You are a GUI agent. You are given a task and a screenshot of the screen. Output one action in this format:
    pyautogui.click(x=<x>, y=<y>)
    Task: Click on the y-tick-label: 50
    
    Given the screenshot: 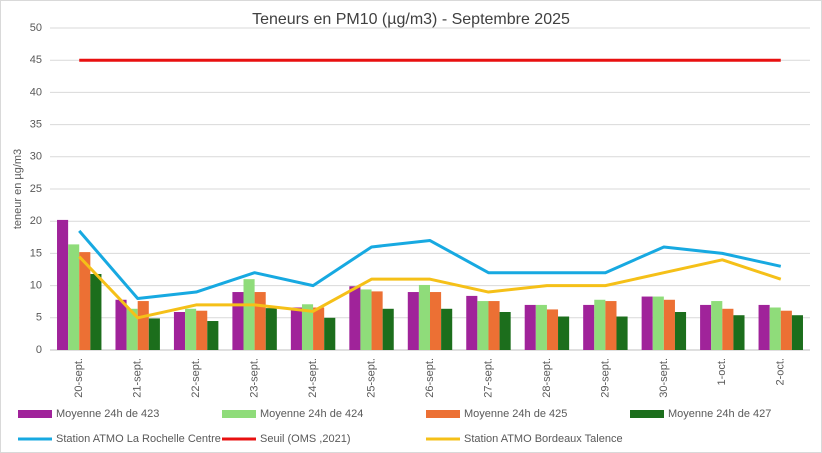 What is the action you would take?
    pyautogui.click(x=36, y=28)
    